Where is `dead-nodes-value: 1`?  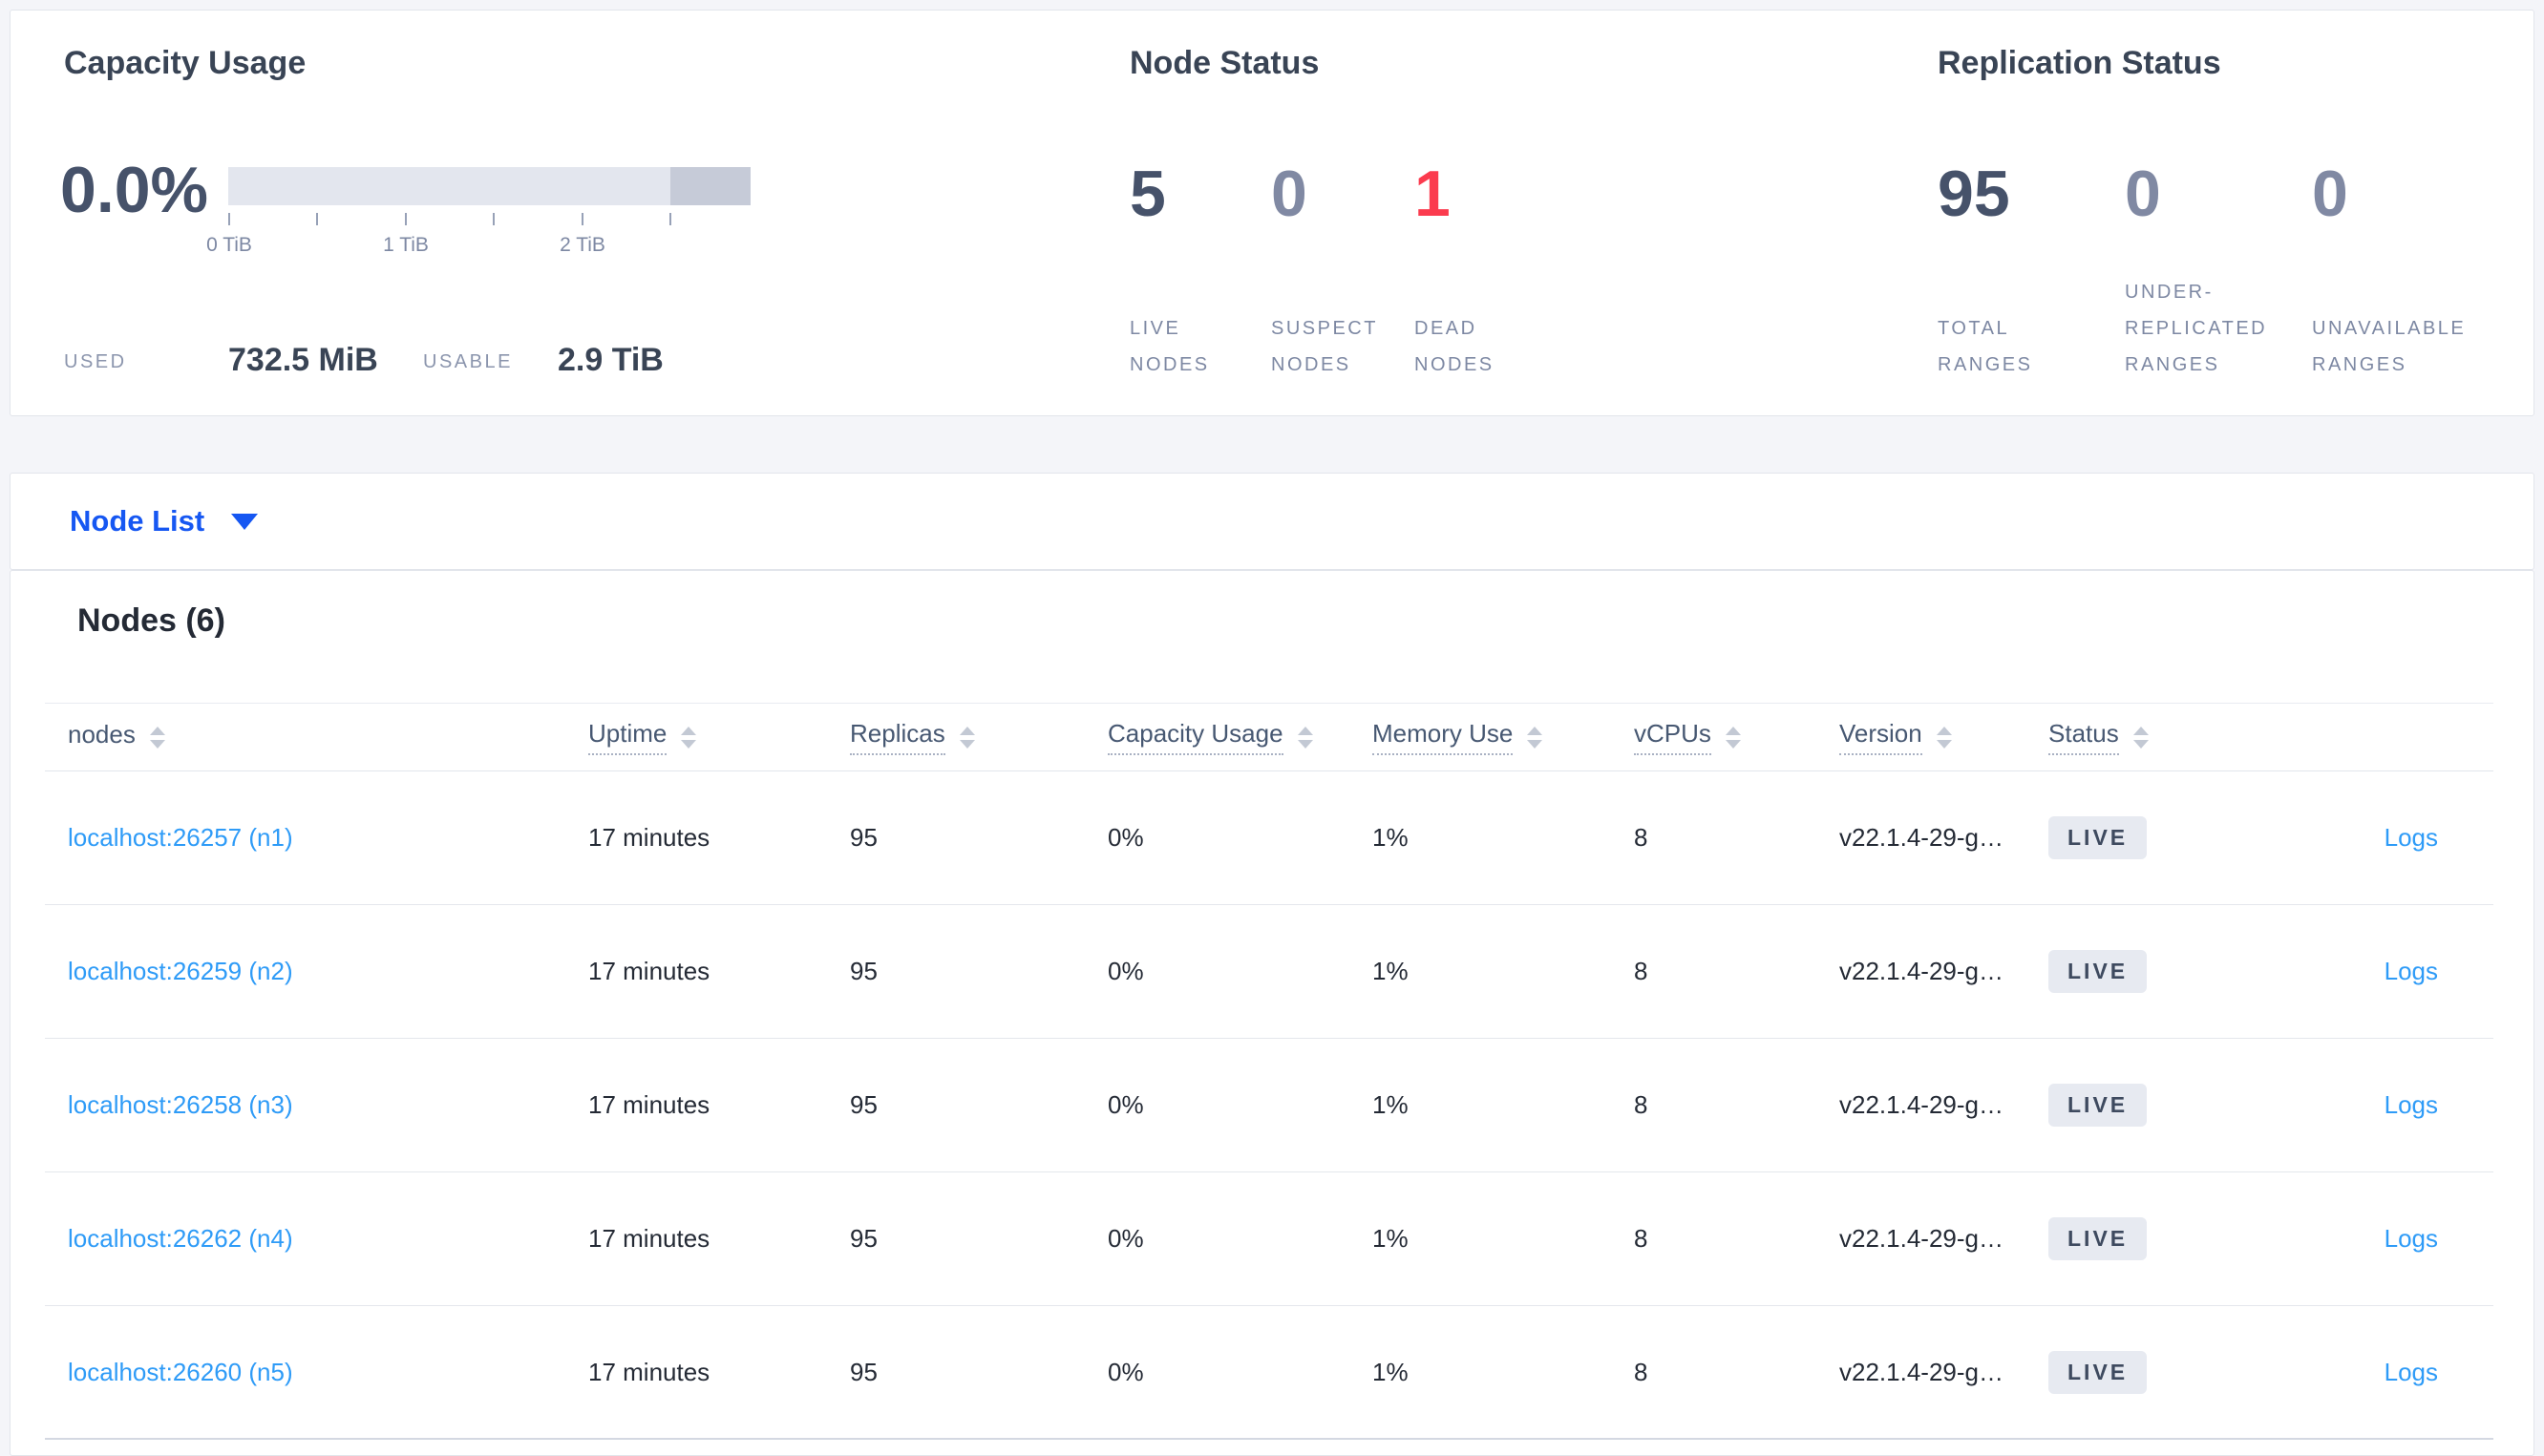 dead-nodes-value: 1 is located at coordinates (1433, 194).